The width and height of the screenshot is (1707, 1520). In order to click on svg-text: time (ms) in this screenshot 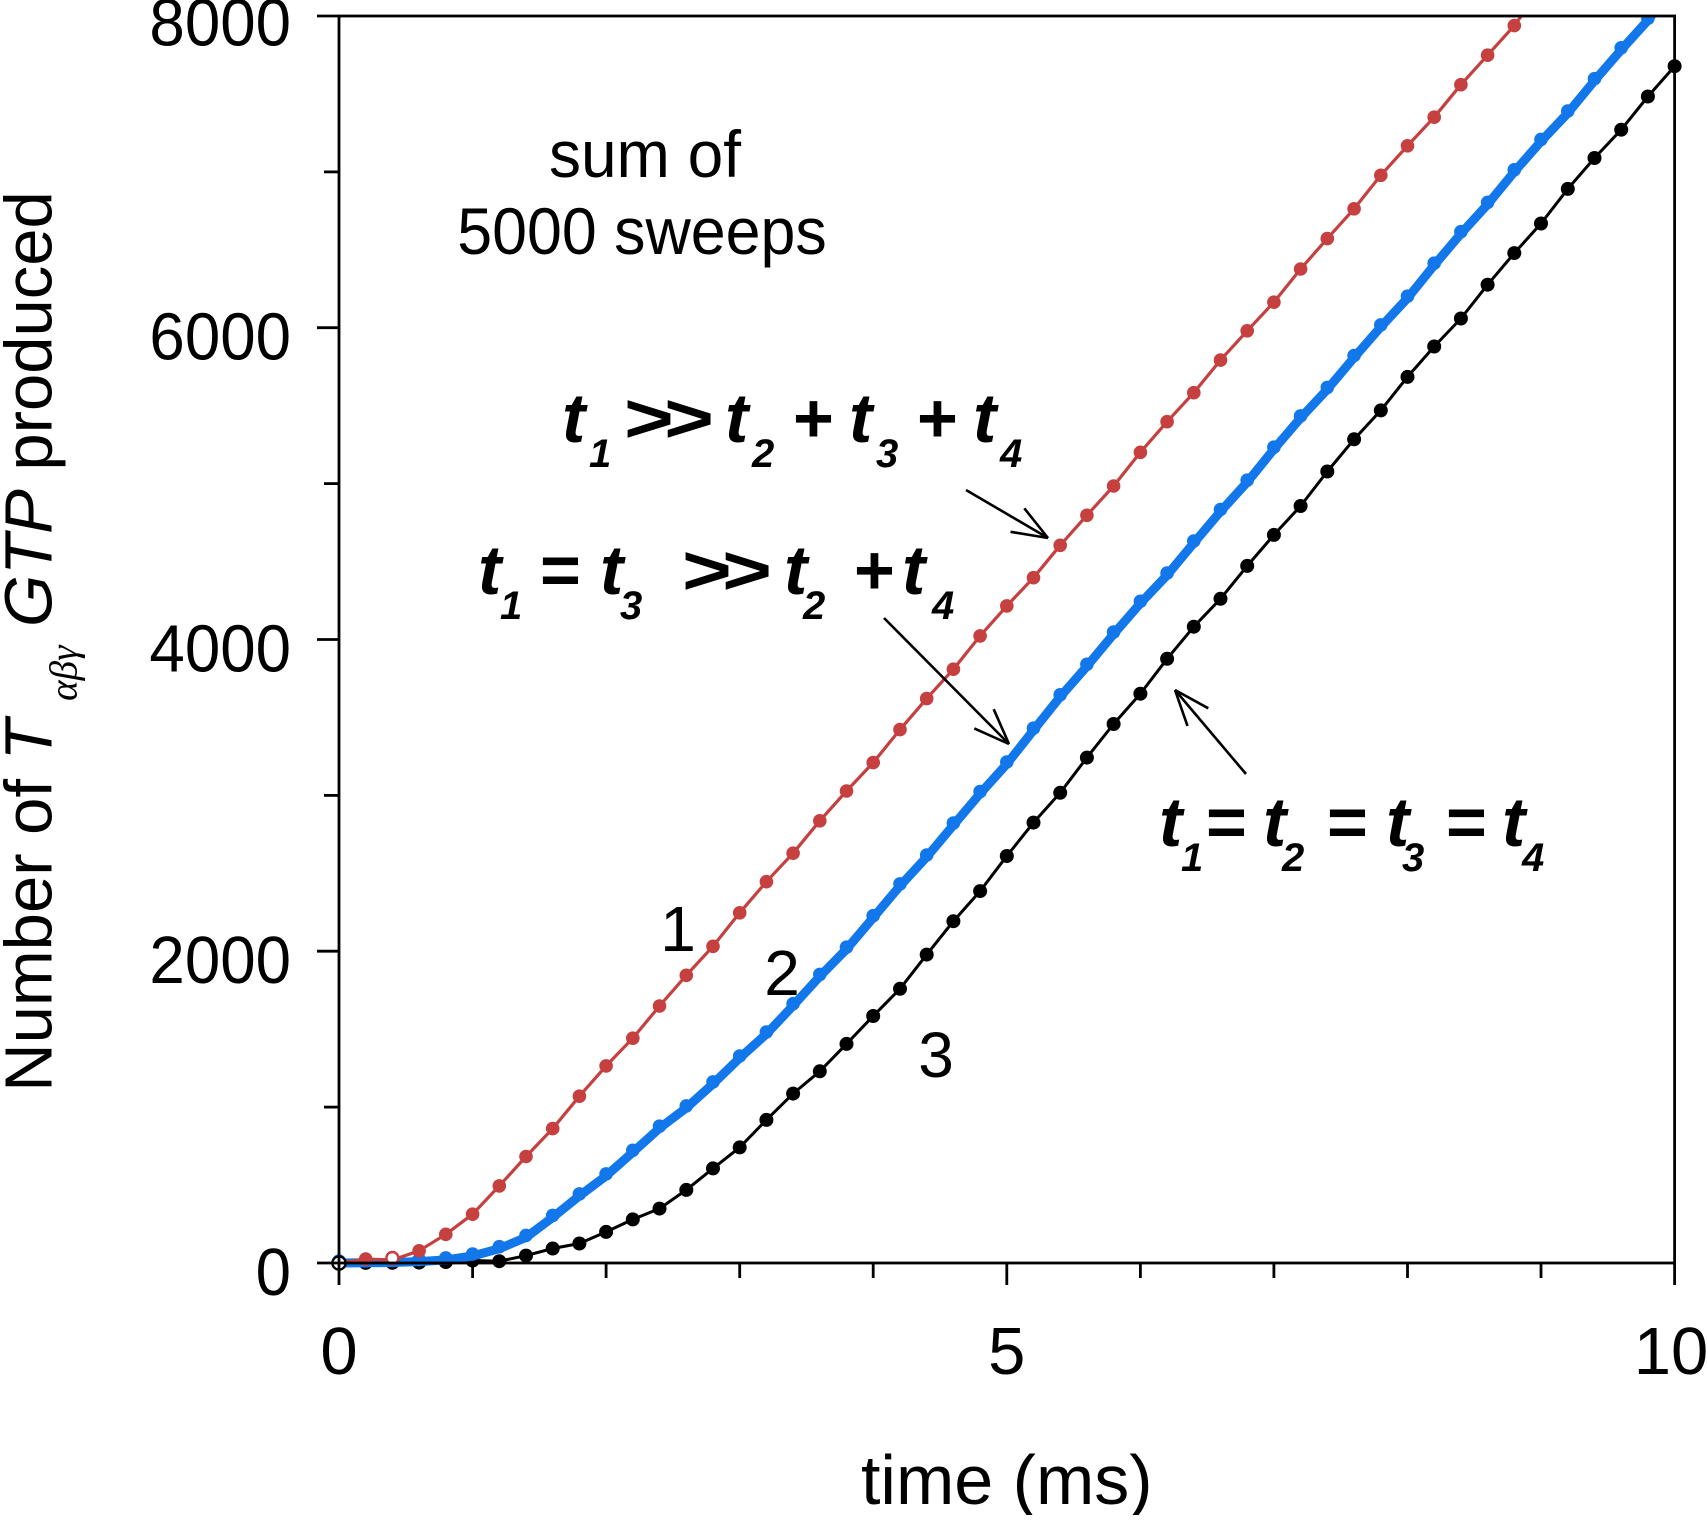, I will do `click(1007, 1478)`.